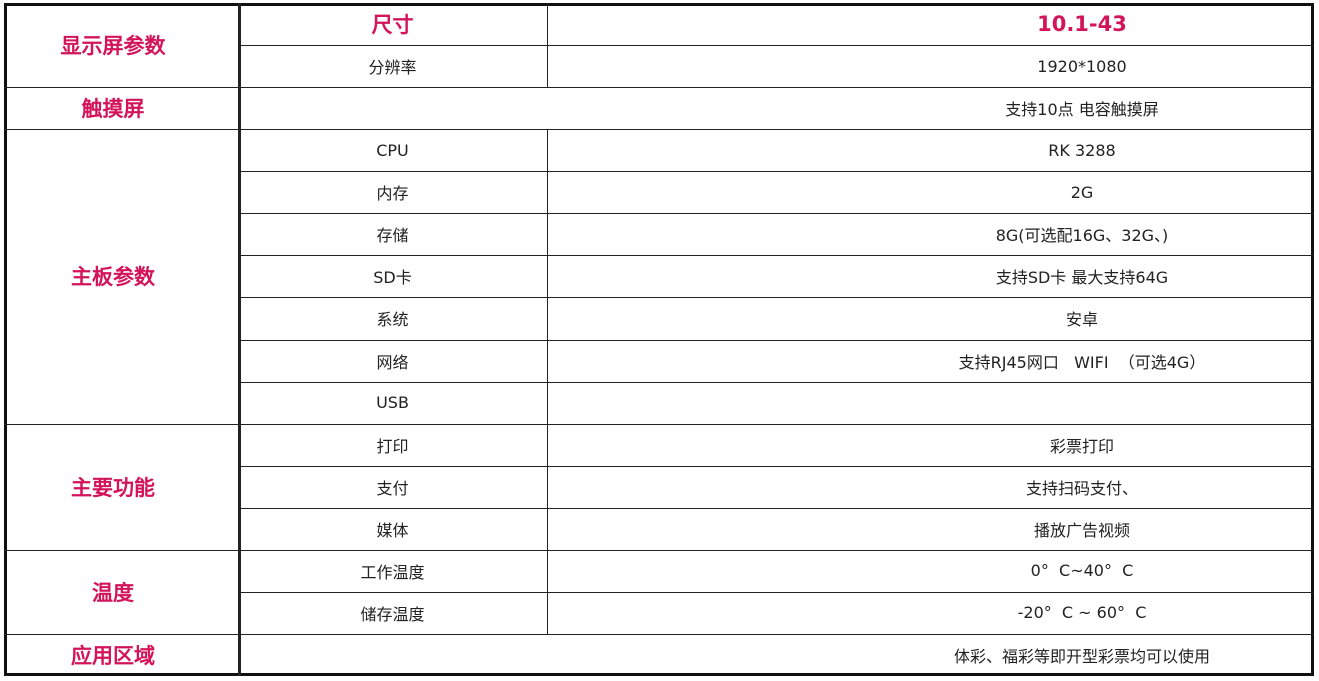 Image resolution: width=1319 pixels, height=681 pixels. What do you see at coordinates (1081, 446) in the screenshot?
I see `row-value: 彩票打印` at bounding box center [1081, 446].